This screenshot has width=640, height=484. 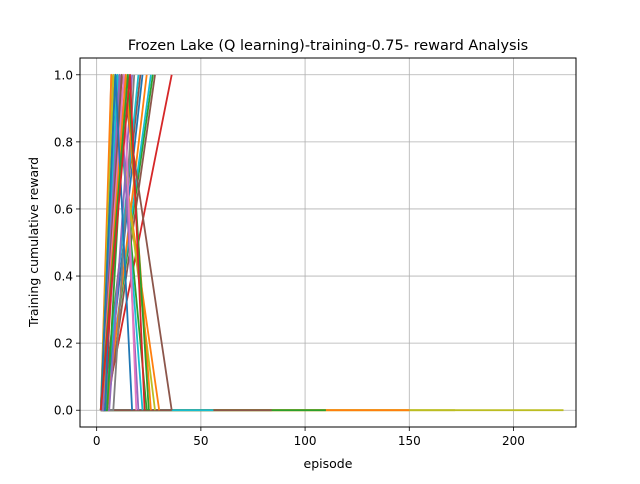 What do you see at coordinates (513, 441) in the screenshot?
I see `x-tick-label: 200` at bounding box center [513, 441].